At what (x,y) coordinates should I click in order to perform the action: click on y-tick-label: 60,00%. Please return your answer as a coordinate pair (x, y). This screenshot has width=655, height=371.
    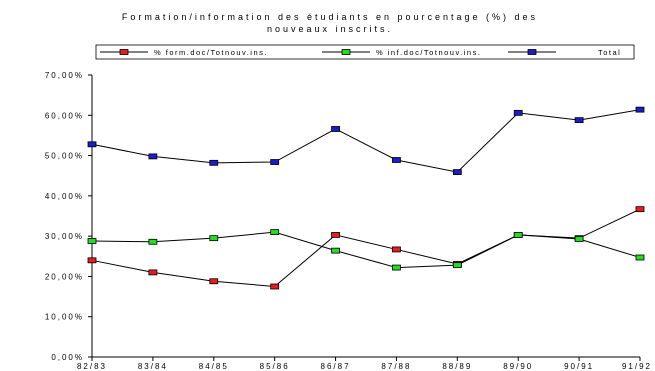
    Looking at the image, I should click on (64, 115).